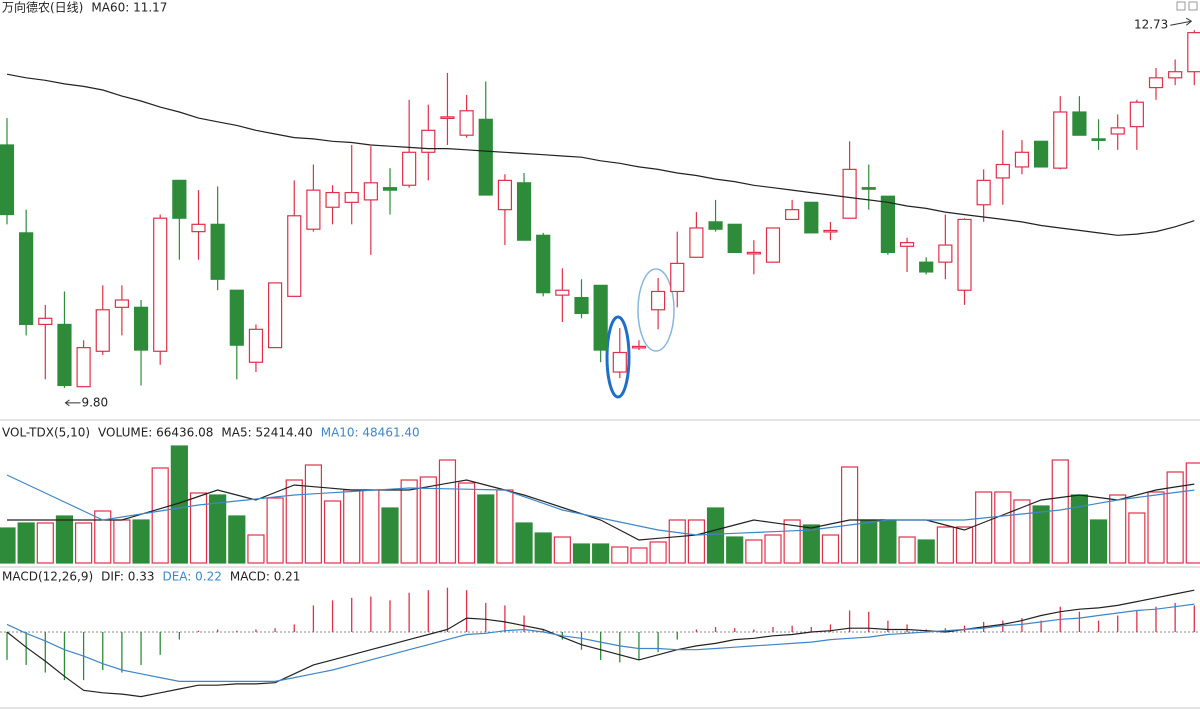  What do you see at coordinates (42, 7) in the screenshot?
I see `panel-header: 万向德农(日线)` at bounding box center [42, 7].